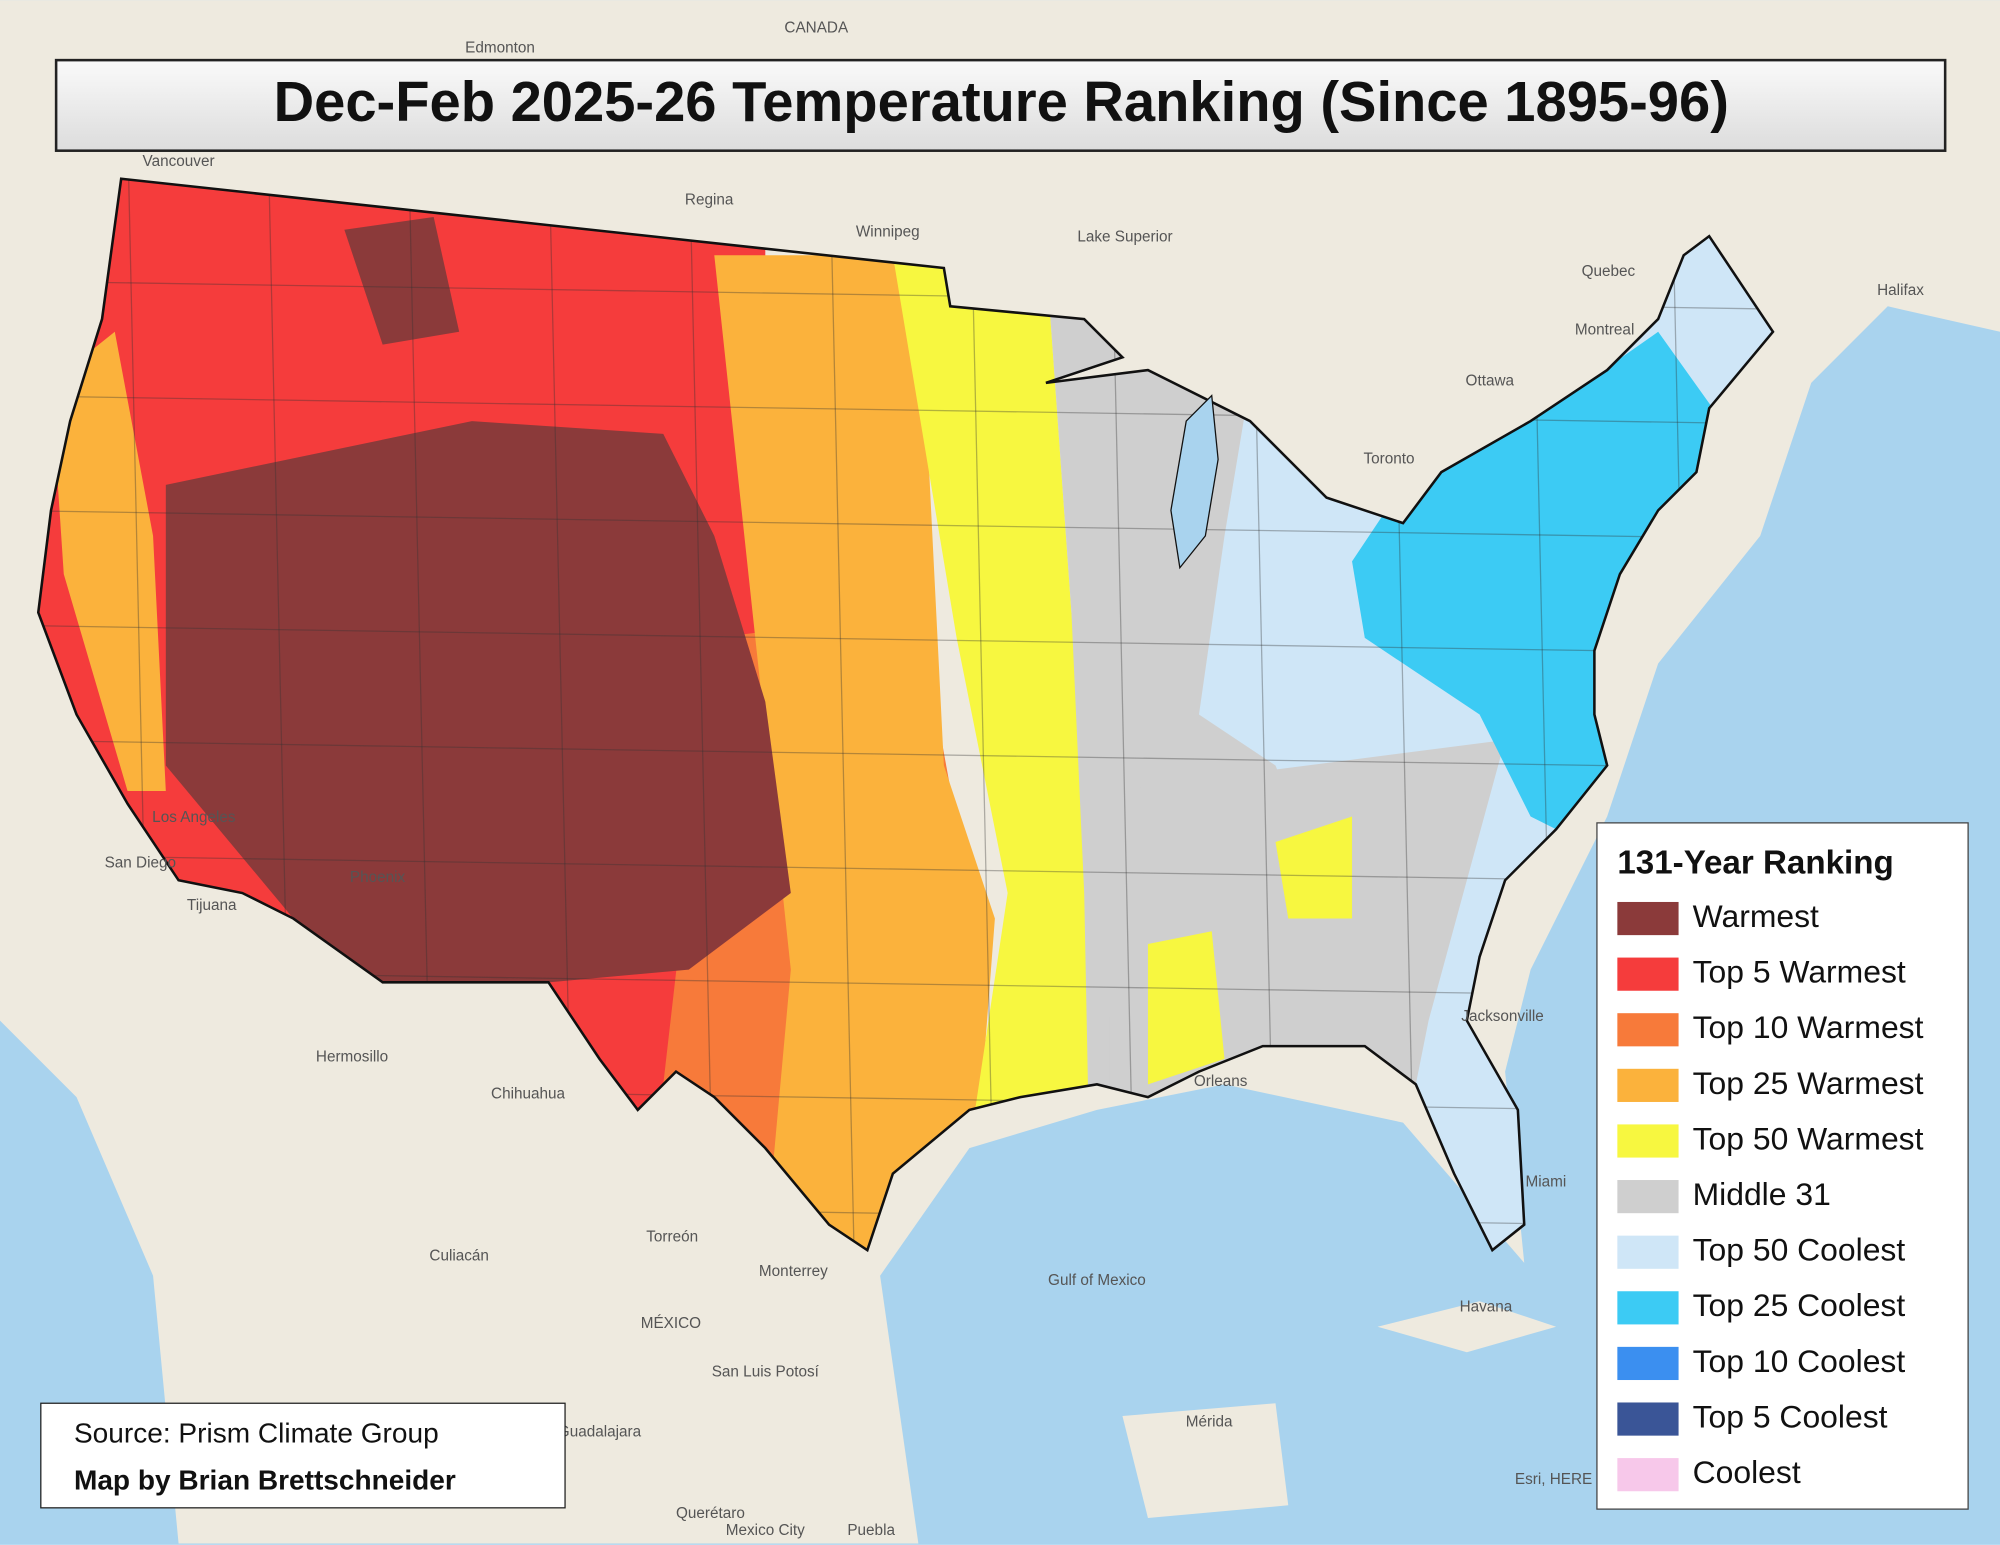 The image size is (2000, 1545). Describe the element at coordinates (672, 1236) in the screenshot. I see `place-label: Torreón` at that location.